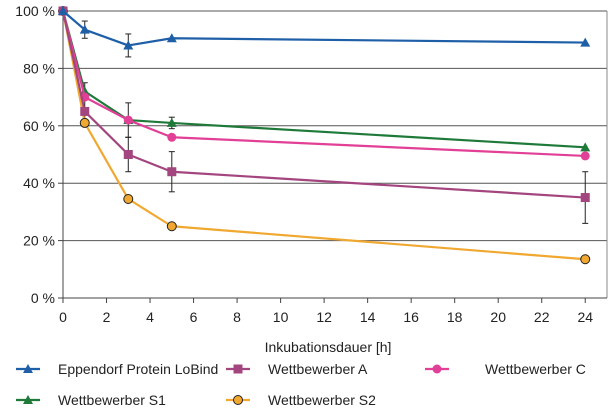 The height and width of the screenshot is (415, 613). I want to click on y-tick-label: 80 %, so click(39, 68).